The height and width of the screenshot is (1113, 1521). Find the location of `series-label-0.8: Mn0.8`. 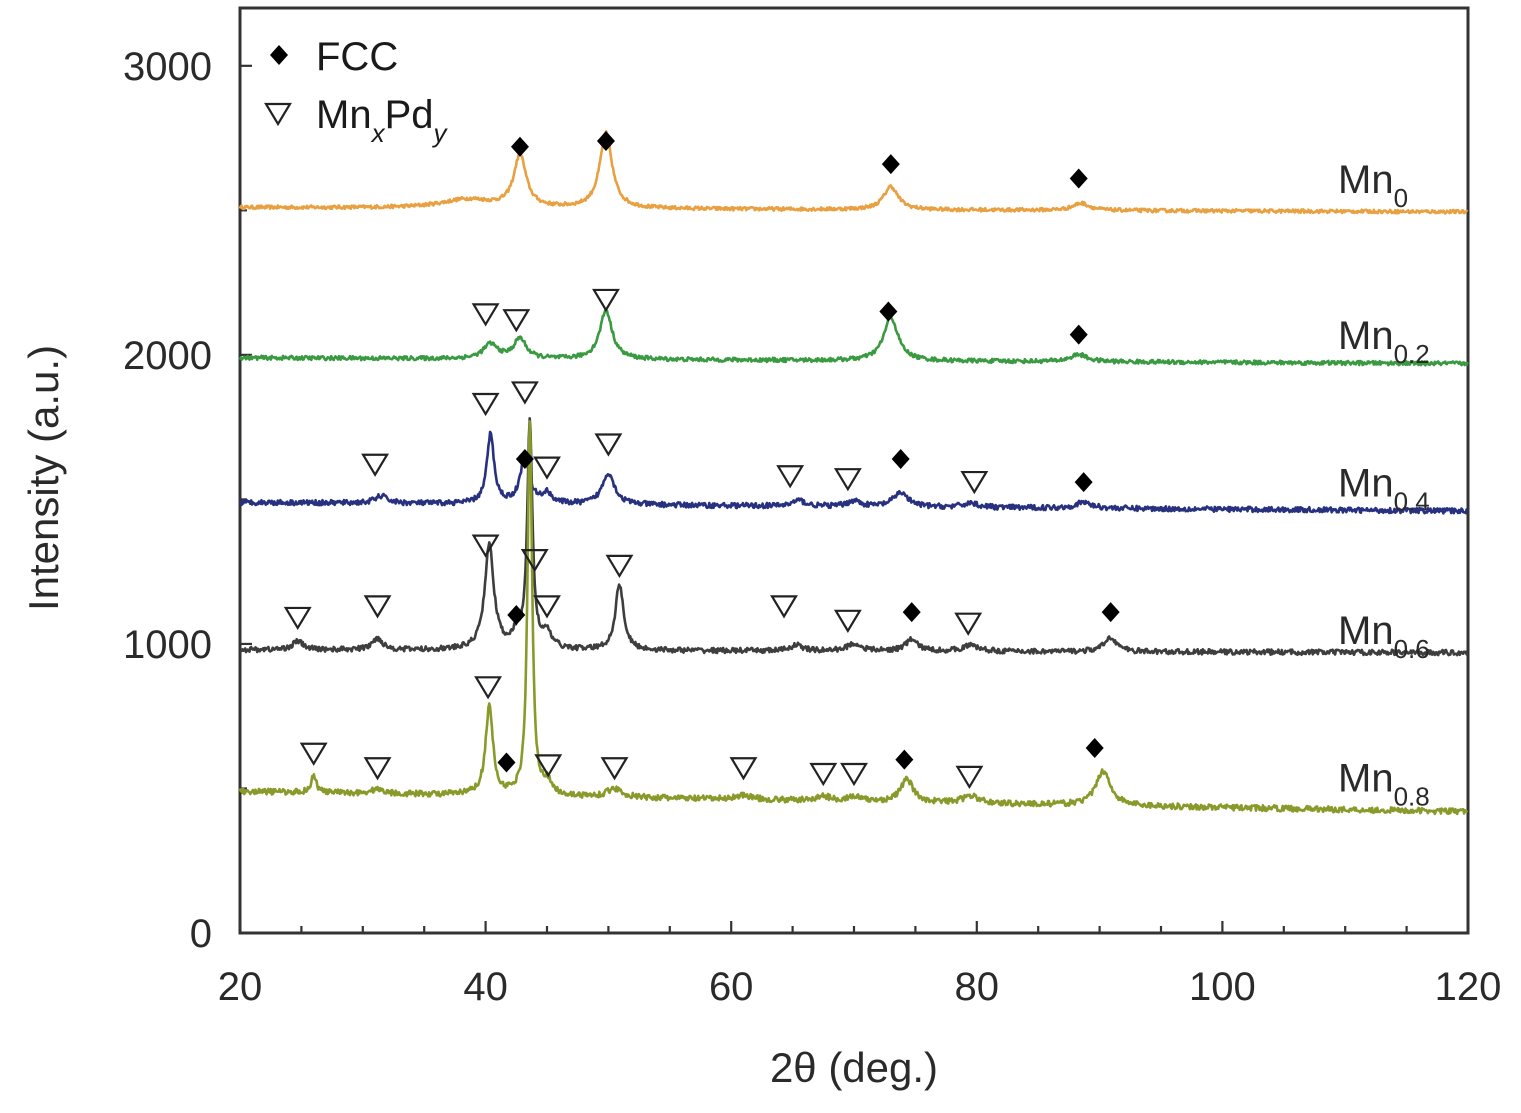

series-label-0.8: Mn0.8 is located at coordinates (1384, 783).